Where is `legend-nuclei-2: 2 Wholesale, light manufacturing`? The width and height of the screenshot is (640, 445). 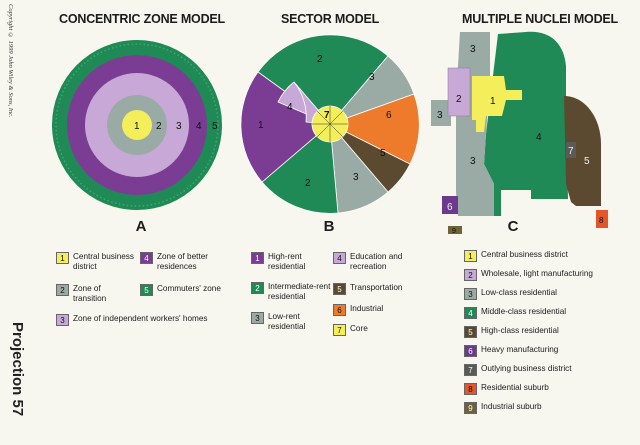
legend-nuclei-2: 2 Wholesale, light manufacturing is located at coordinates (549, 275).